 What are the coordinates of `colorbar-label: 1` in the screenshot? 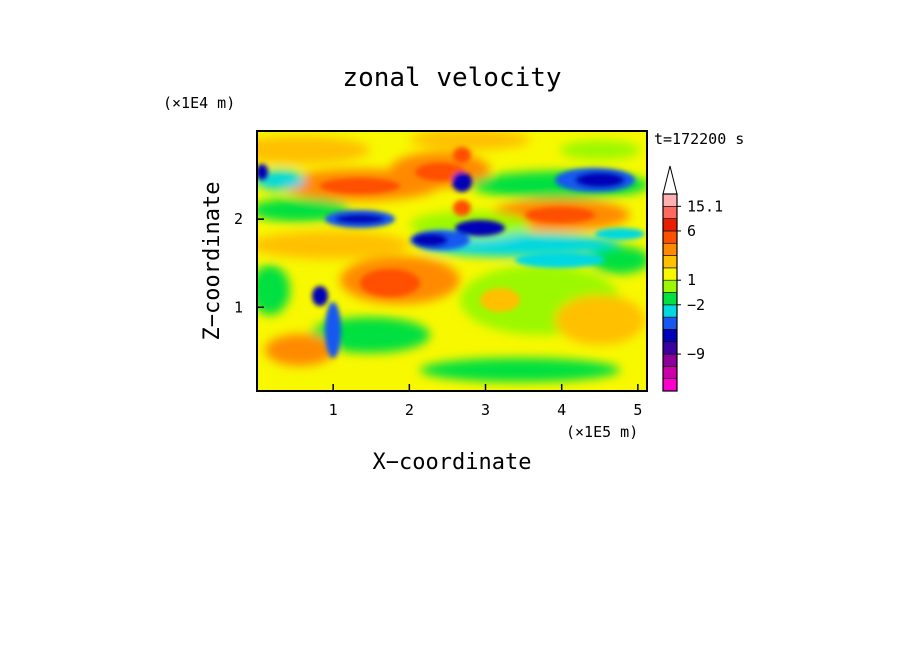 It's located at (691, 280).